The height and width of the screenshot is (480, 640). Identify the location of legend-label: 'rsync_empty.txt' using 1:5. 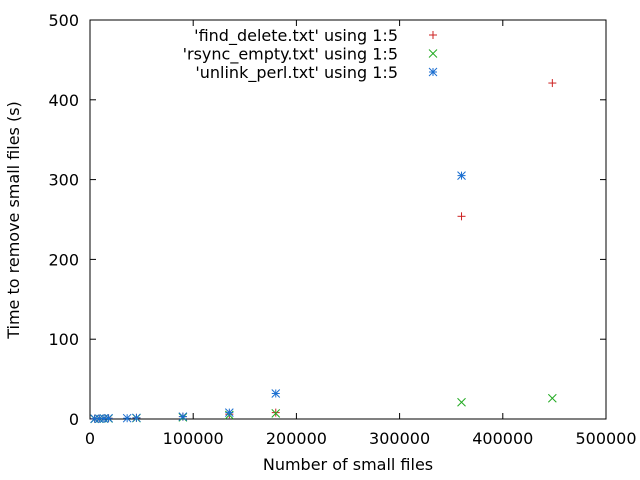
(290, 55).